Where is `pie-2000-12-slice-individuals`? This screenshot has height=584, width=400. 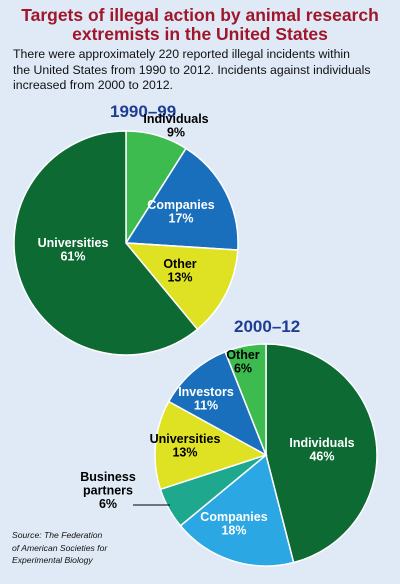
pie-2000-12-slice-individuals is located at coordinates (321, 453).